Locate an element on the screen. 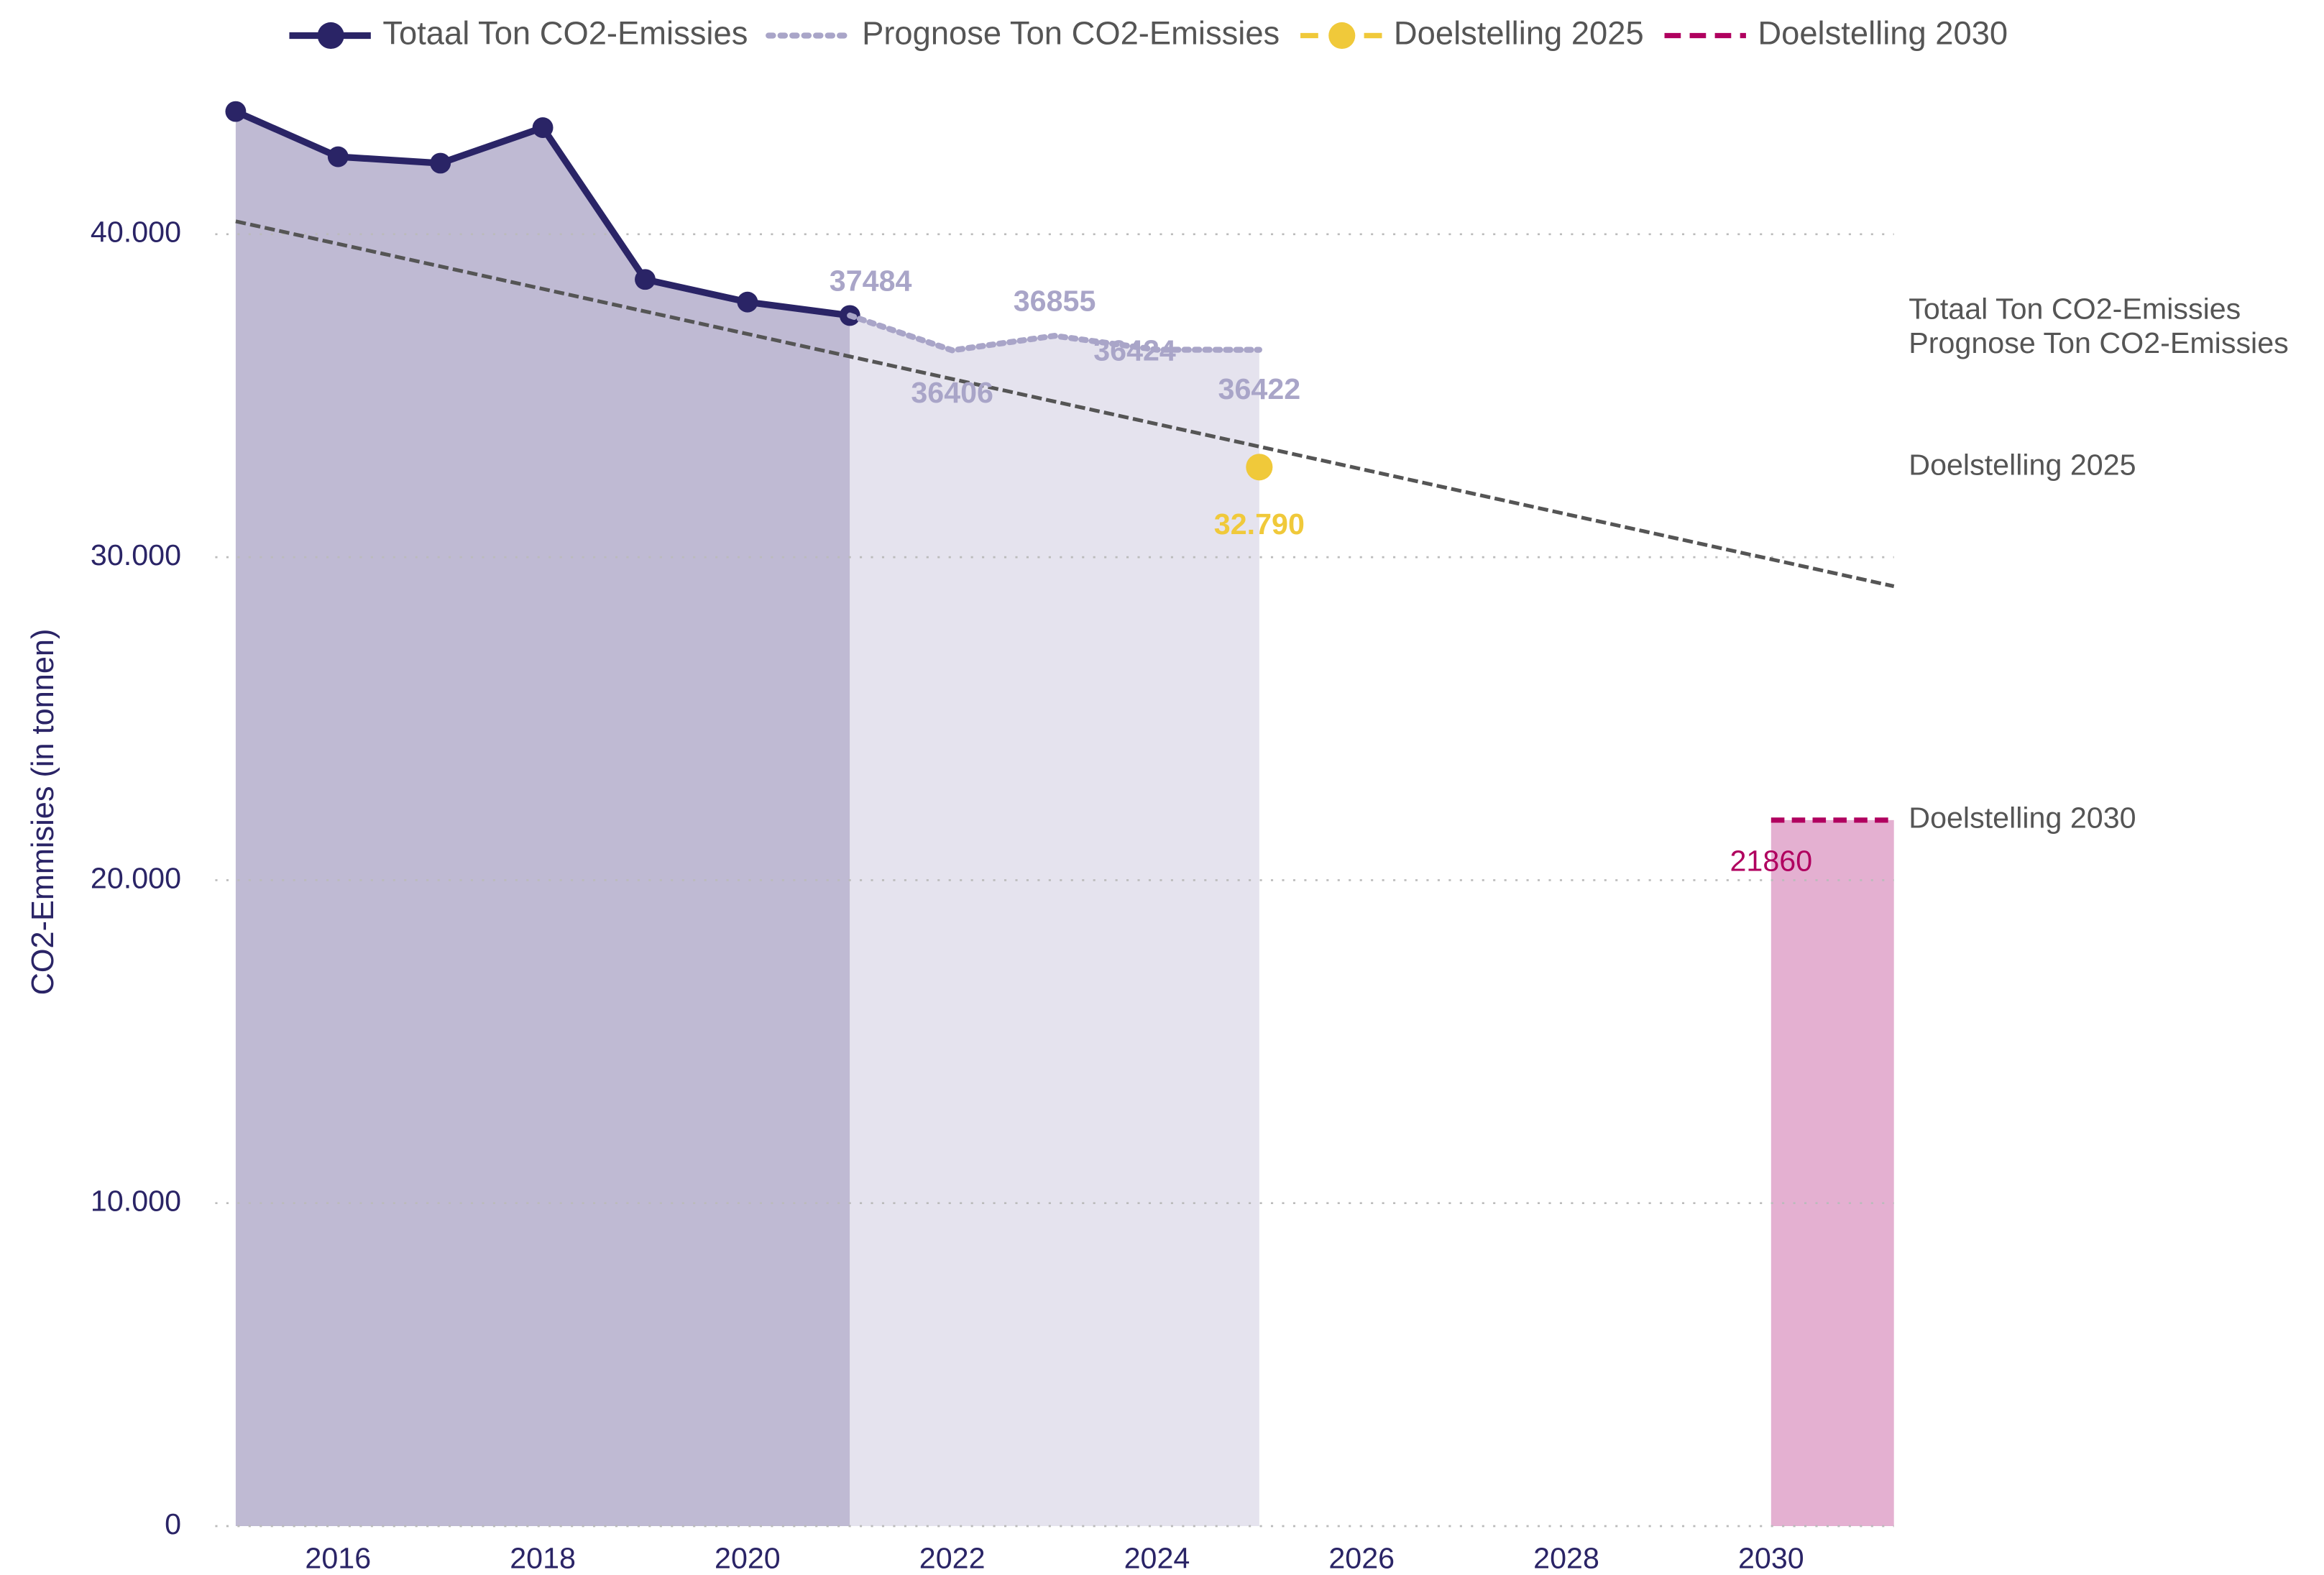  x-tick-label: 2020 is located at coordinates (748, 1557).